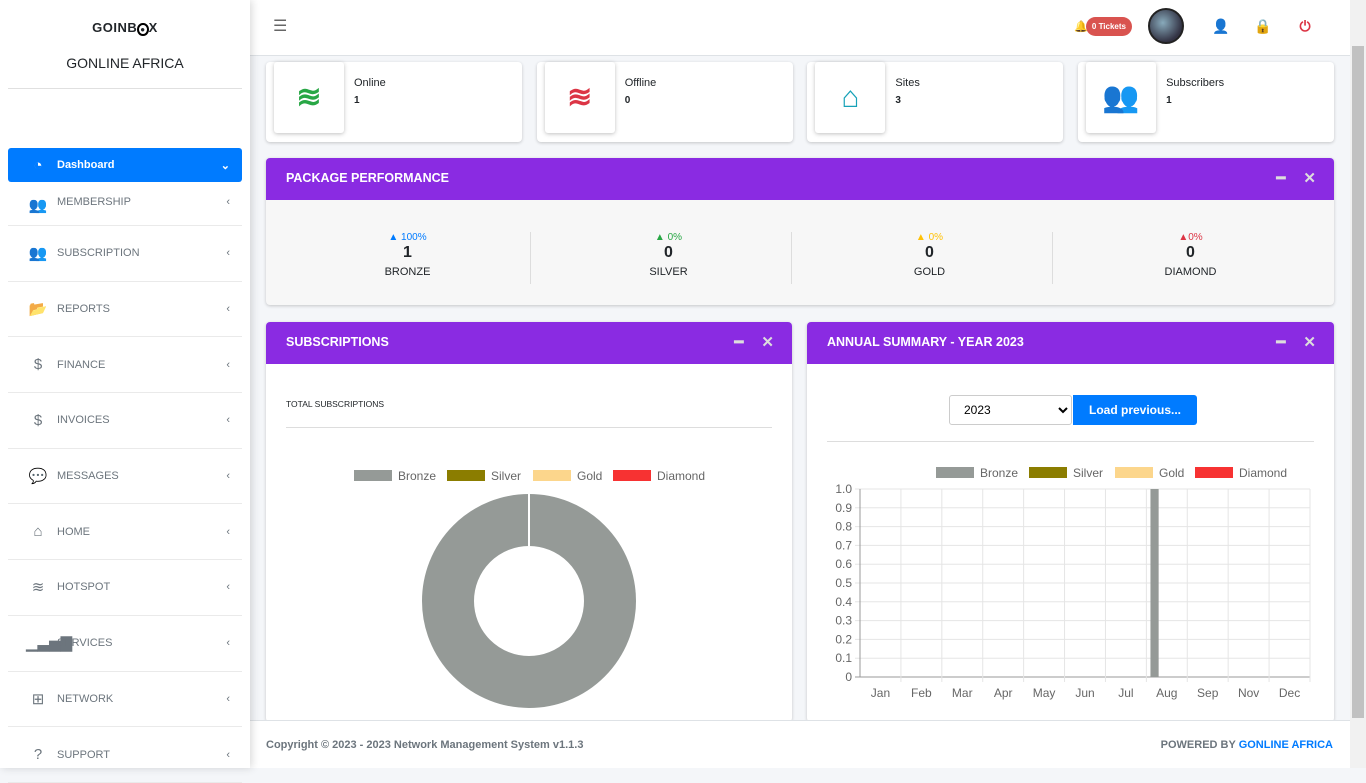 The height and width of the screenshot is (783, 1366). What do you see at coordinates (81, 364) in the screenshot?
I see `sidebar-item-label: FINANCE` at bounding box center [81, 364].